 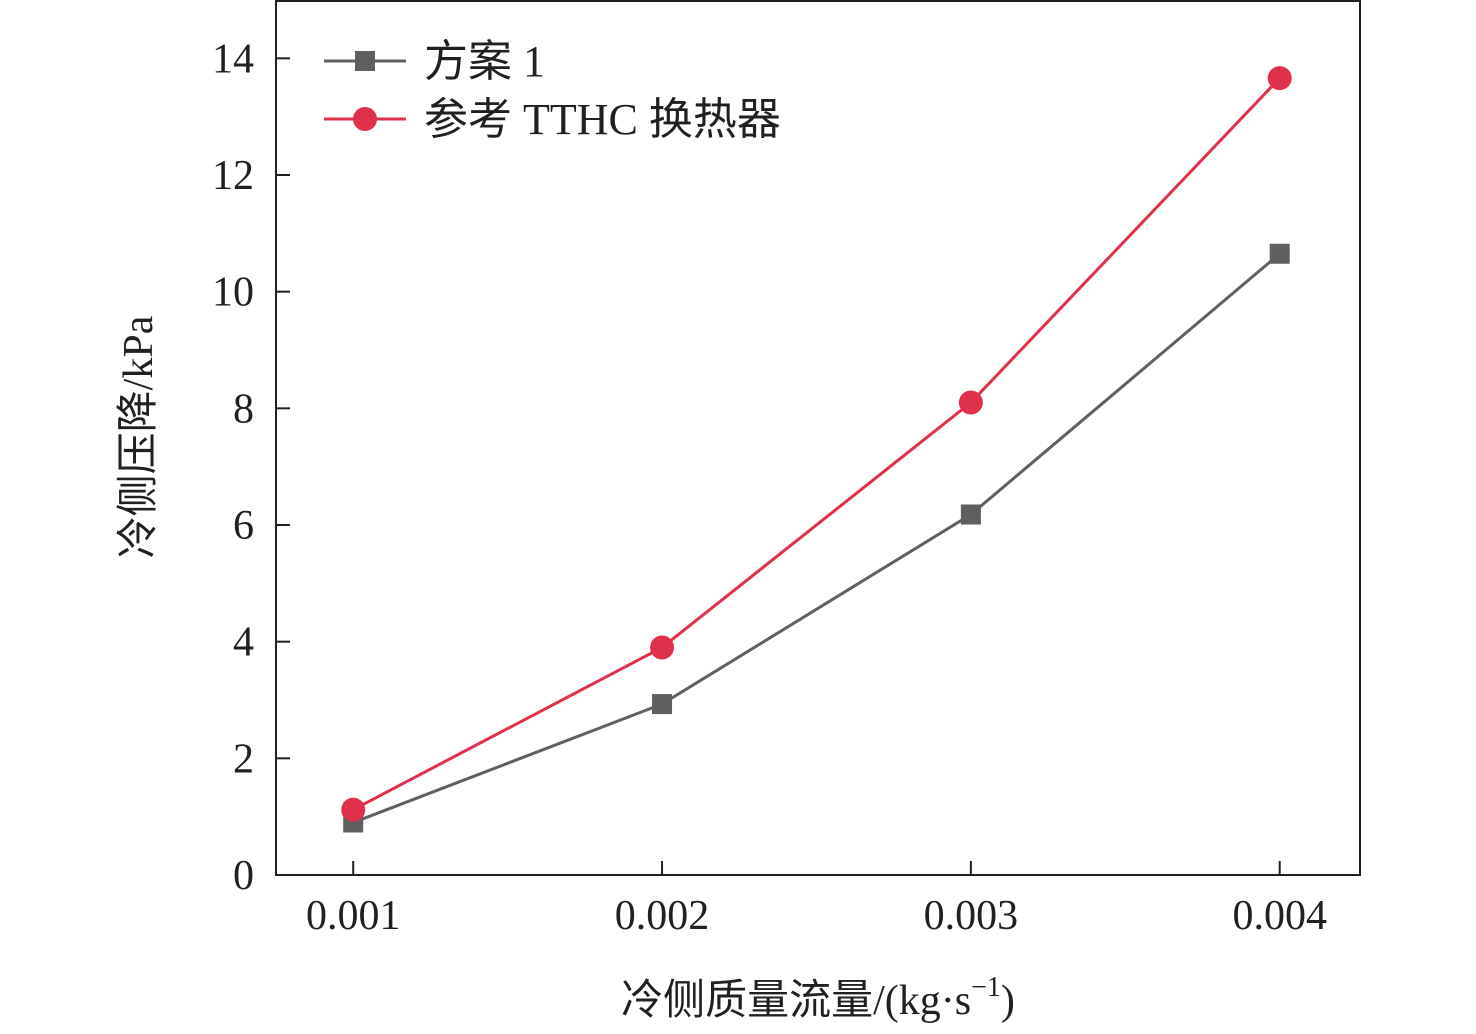 What do you see at coordinates (986, 987) in the screenshot?
I see `x-axis-title-superscript: −1` at bounding box center [986, 987].